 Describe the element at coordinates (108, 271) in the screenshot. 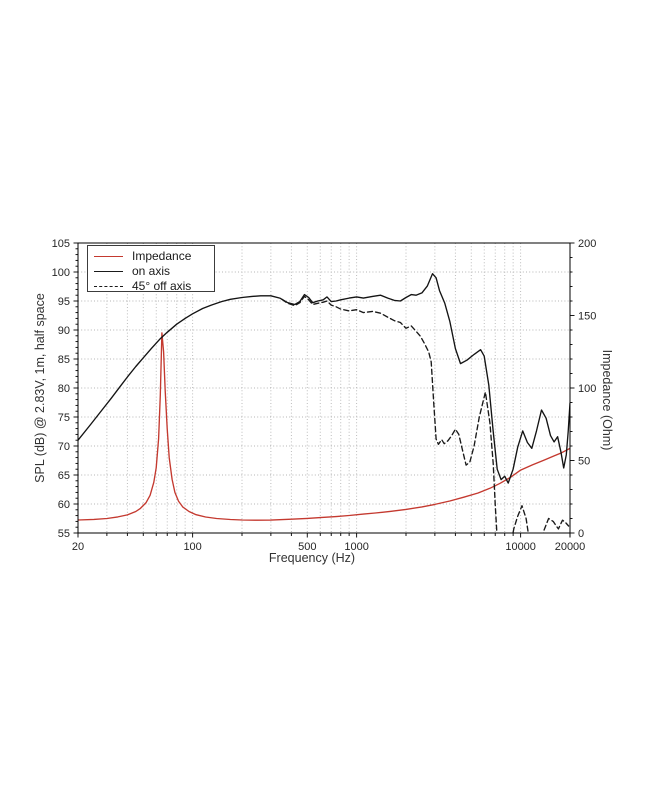

I see `on-axis-line-sample` at that location.